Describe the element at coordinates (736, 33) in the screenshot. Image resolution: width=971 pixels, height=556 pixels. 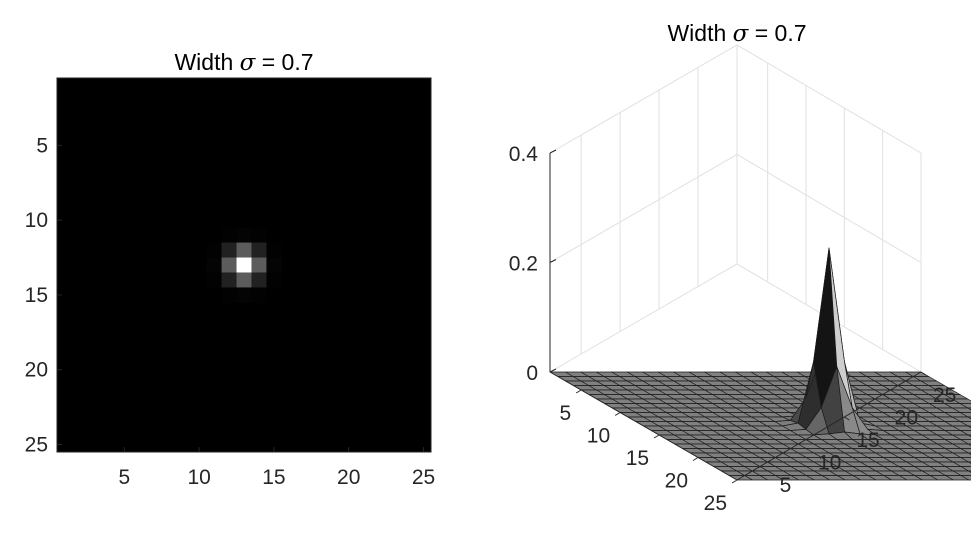
I see `surface-title: Width σ = 0.7` at that location.